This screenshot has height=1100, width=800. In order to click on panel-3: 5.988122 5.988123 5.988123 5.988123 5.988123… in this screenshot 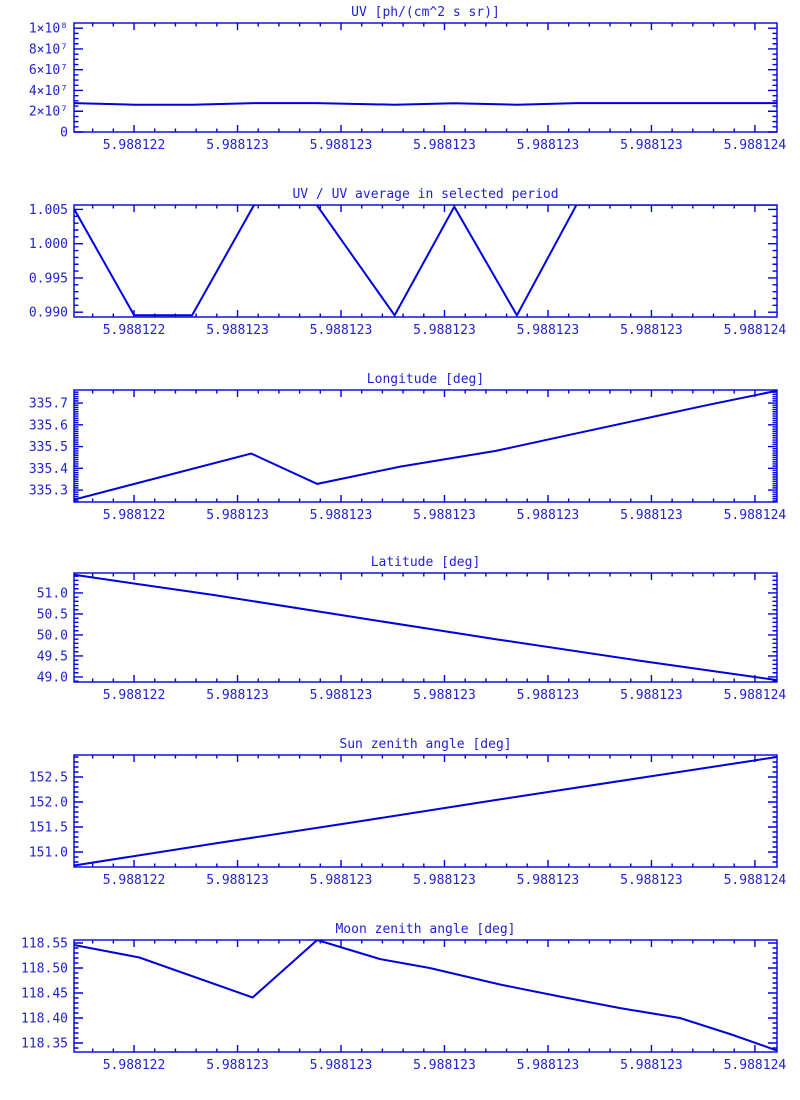, I will do `click(408, 447)`.